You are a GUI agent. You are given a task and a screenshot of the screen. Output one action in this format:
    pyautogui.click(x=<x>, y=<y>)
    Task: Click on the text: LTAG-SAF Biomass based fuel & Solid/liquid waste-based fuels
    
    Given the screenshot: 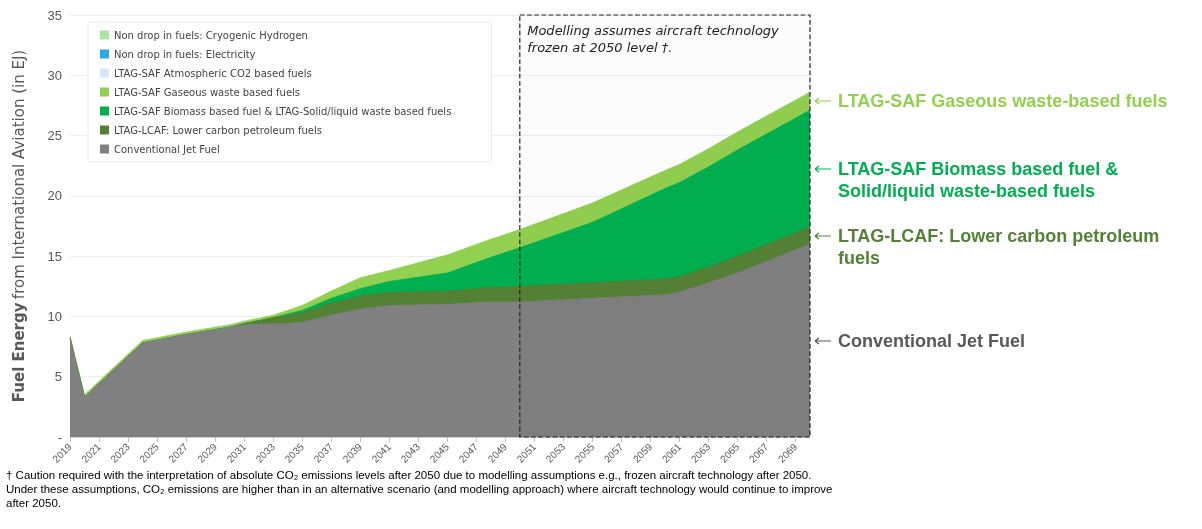 What is the action you would take?
    pyautogui.click(x=979, y=179)
    